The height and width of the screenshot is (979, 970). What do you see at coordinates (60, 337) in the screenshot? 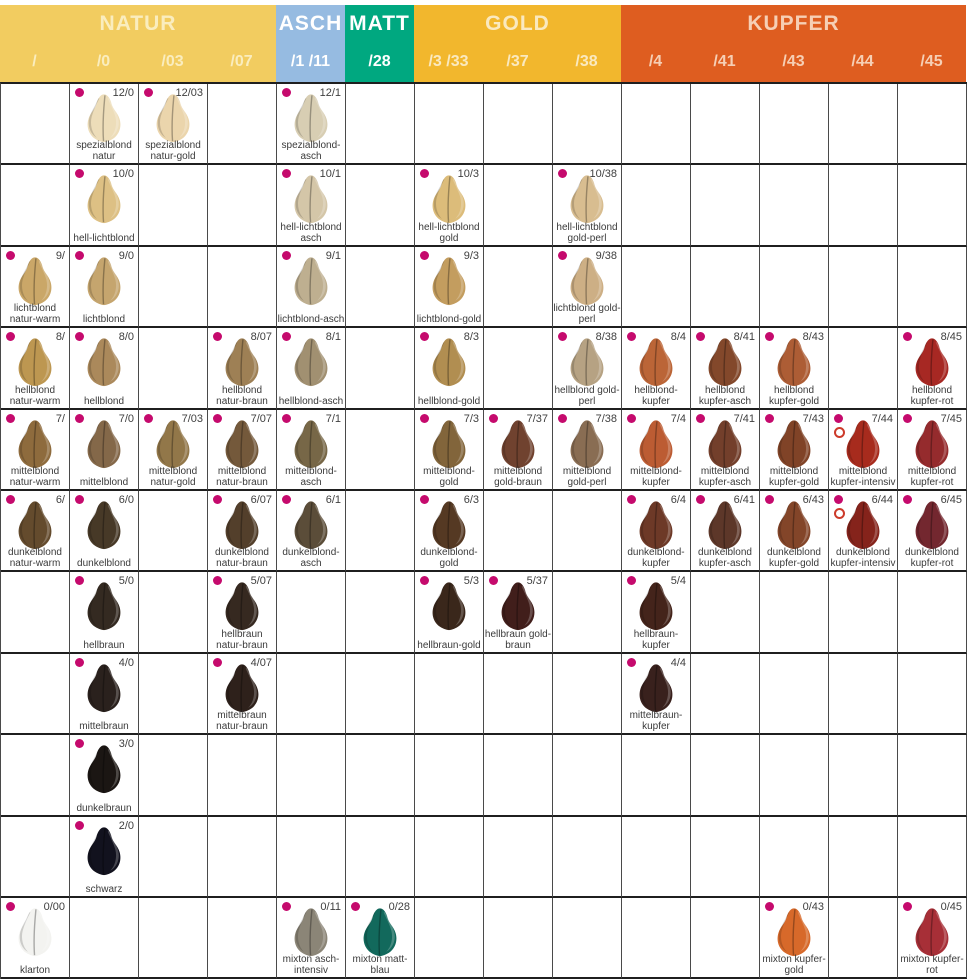
I see `shade-code: 8/` at bounding box center [60, 337].